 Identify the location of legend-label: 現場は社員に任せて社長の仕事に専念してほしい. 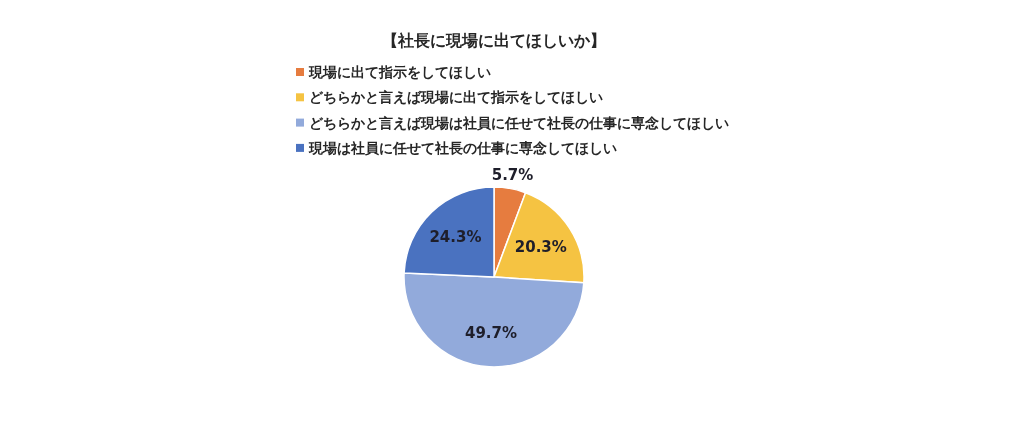
(462, 147).